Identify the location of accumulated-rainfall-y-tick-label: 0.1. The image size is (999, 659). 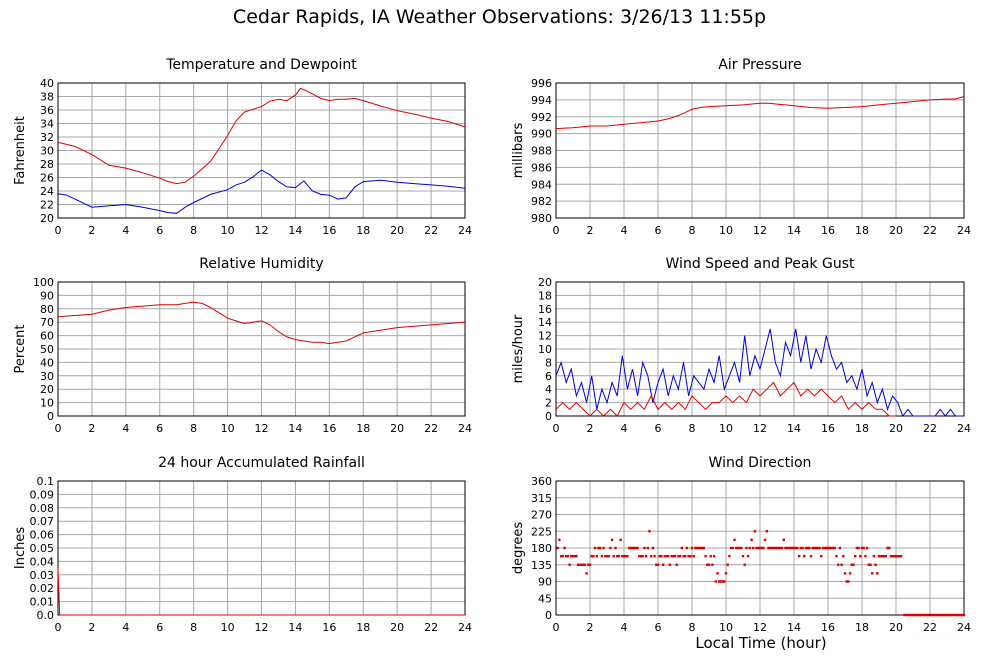
(46, 481).